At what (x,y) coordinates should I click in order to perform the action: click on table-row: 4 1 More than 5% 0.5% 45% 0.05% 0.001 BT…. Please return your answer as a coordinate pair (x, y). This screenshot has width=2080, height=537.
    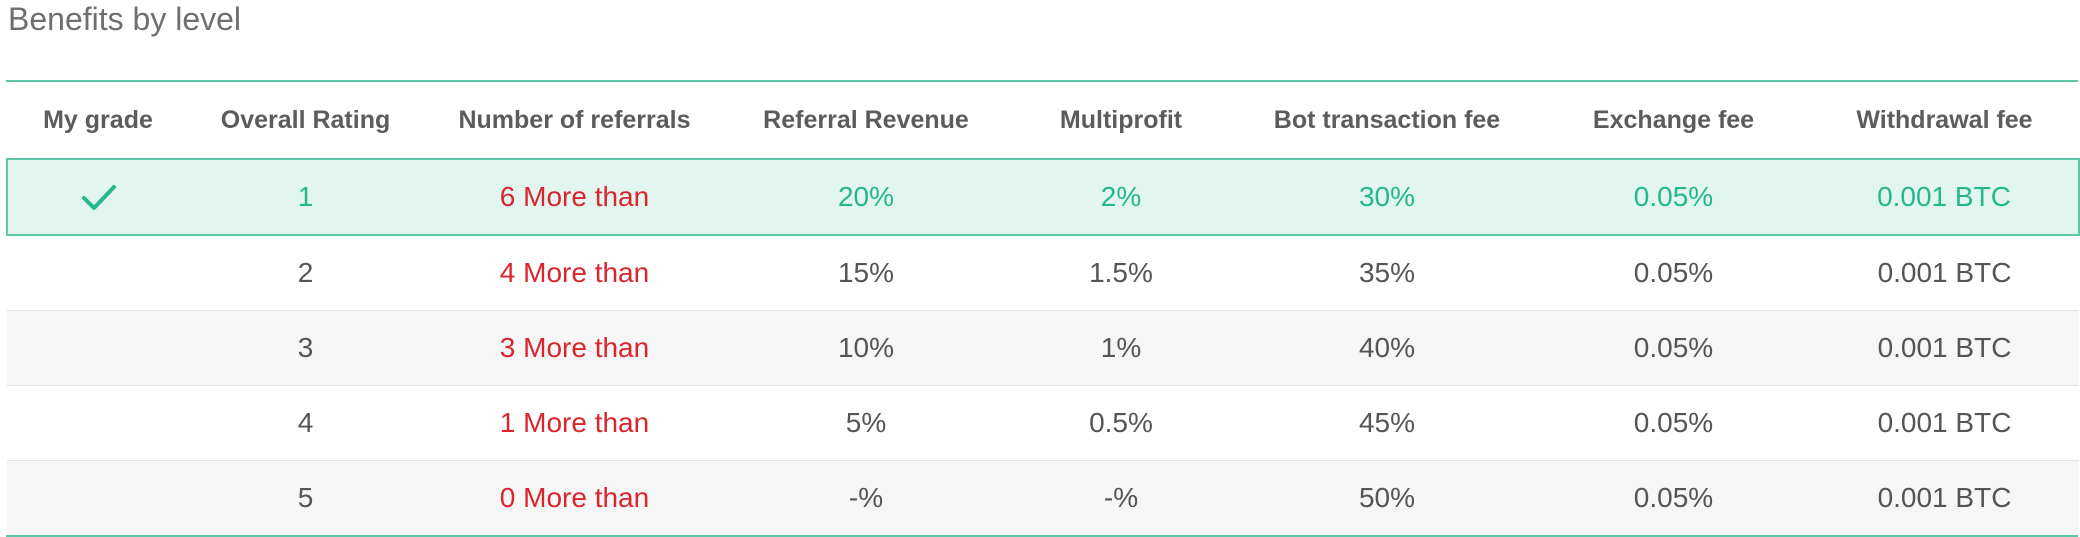
    Looking at the image, I should click on (1043, 423).